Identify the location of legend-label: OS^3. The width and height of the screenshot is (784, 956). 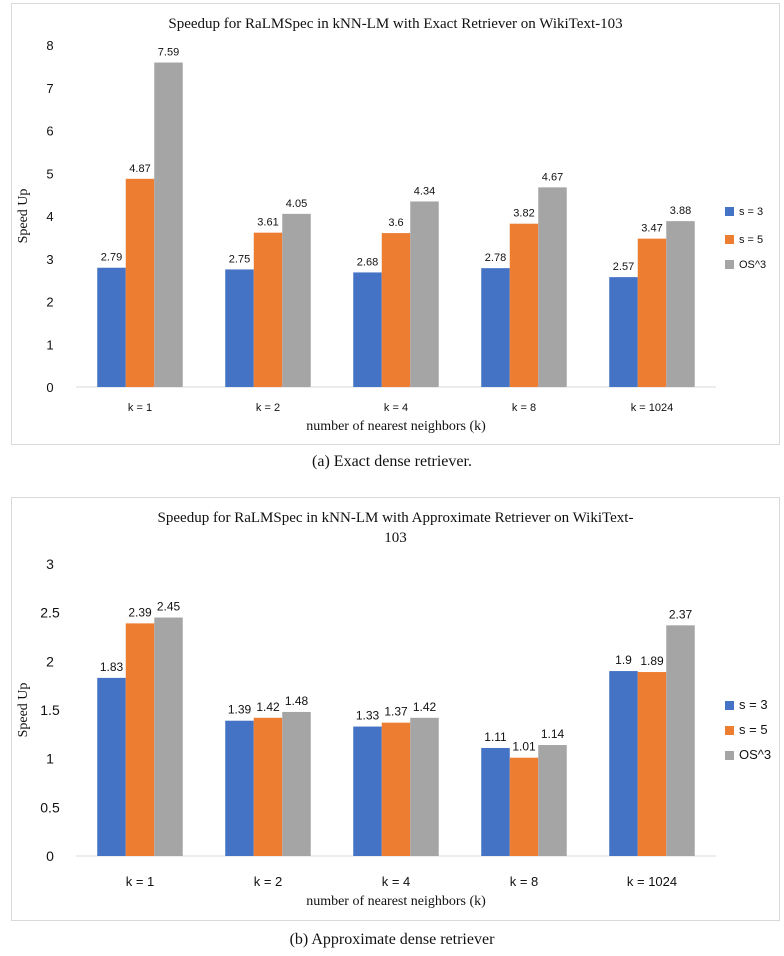
(752, 265).